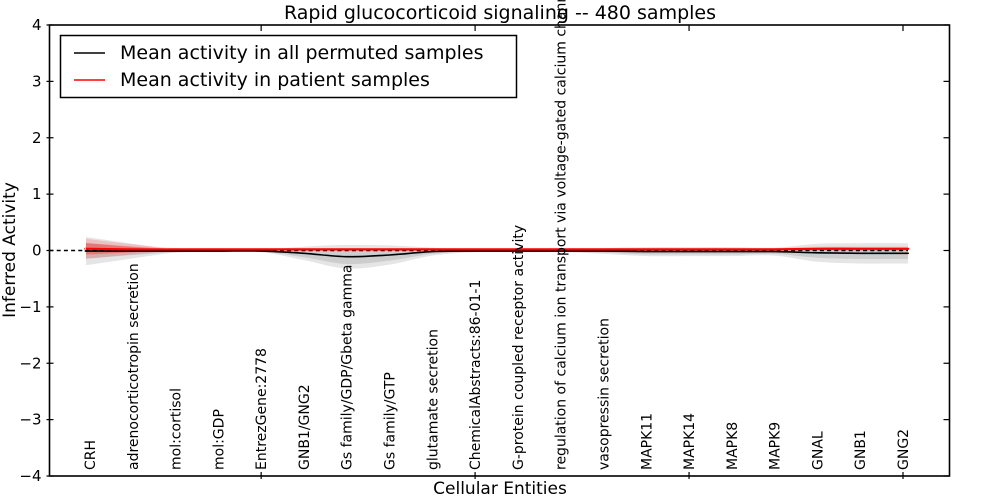 The height and width of the screenshot is (500, 1000). I want to click on y-tick-label: 3, so click(37, 81).